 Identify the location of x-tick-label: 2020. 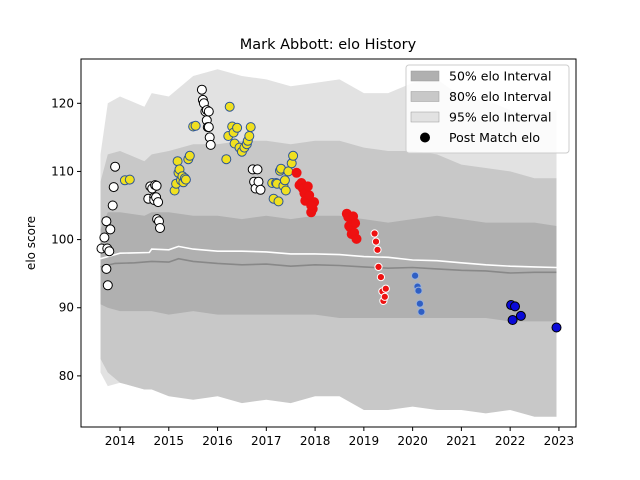
(412, 441).